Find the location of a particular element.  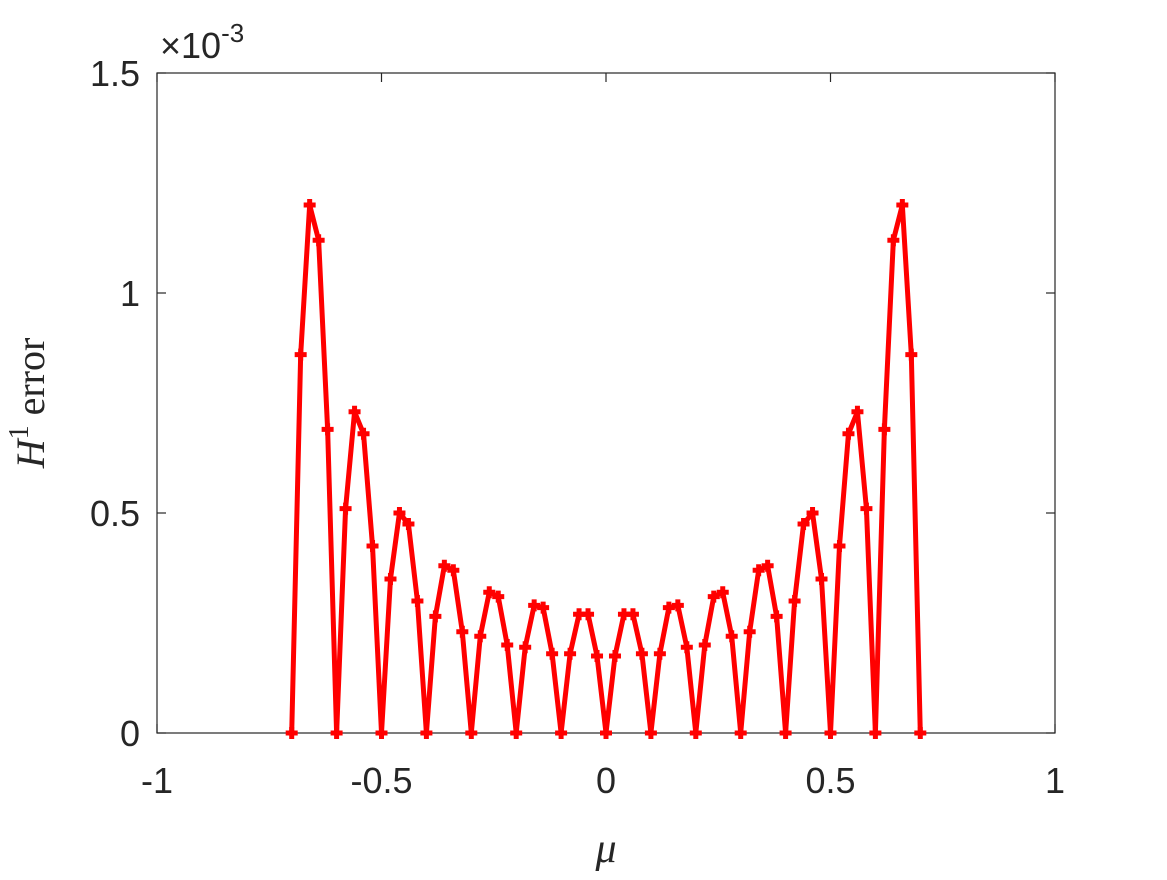

y-label-base: H is located at coordinates (30, 453).